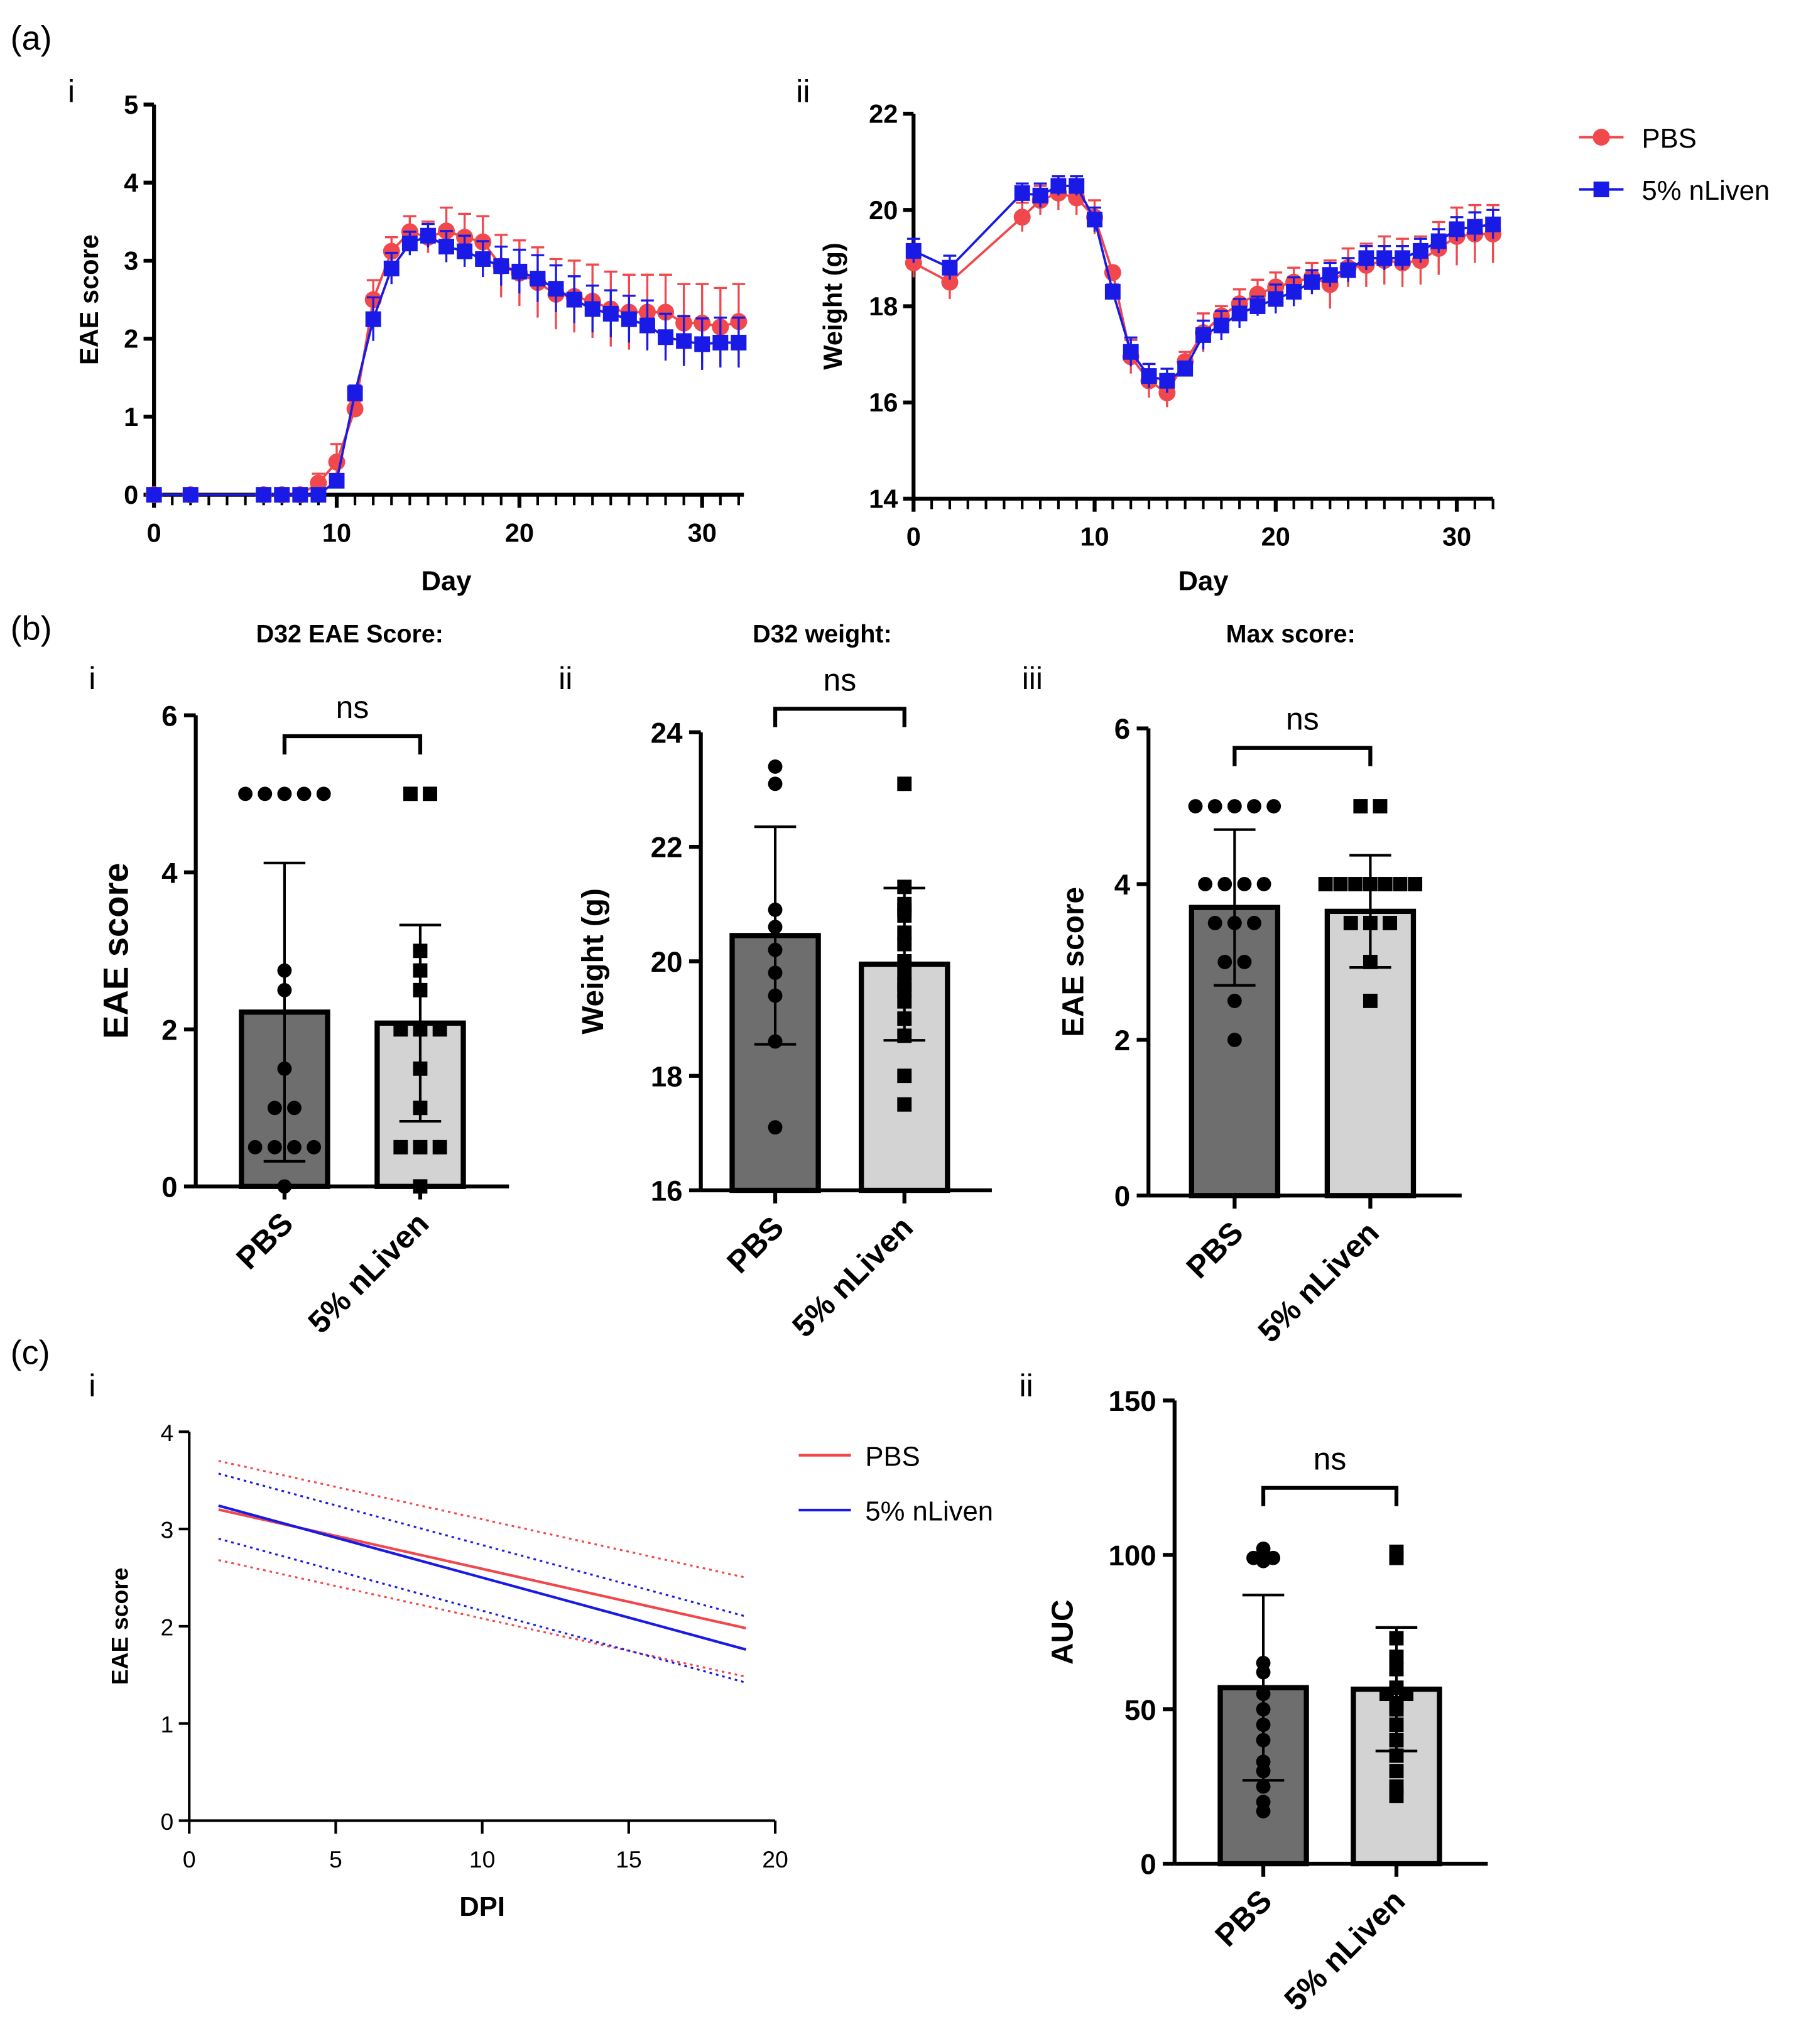 This screenshot has width=1801, height=2044. I want to click on legend-marker, so click(1601, 137).